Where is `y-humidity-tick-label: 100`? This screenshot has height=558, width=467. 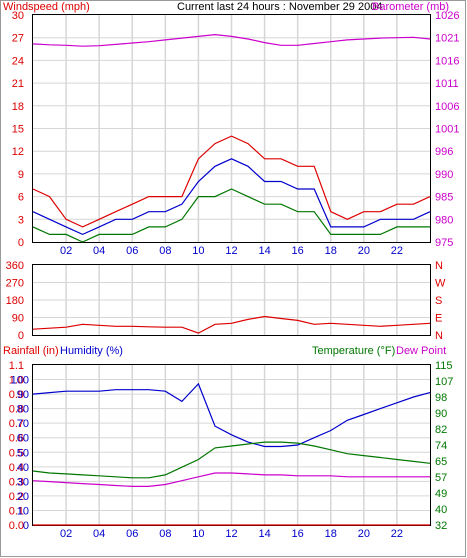
y-humidity-tick-label: 100 is located at coordinates (20, 381).